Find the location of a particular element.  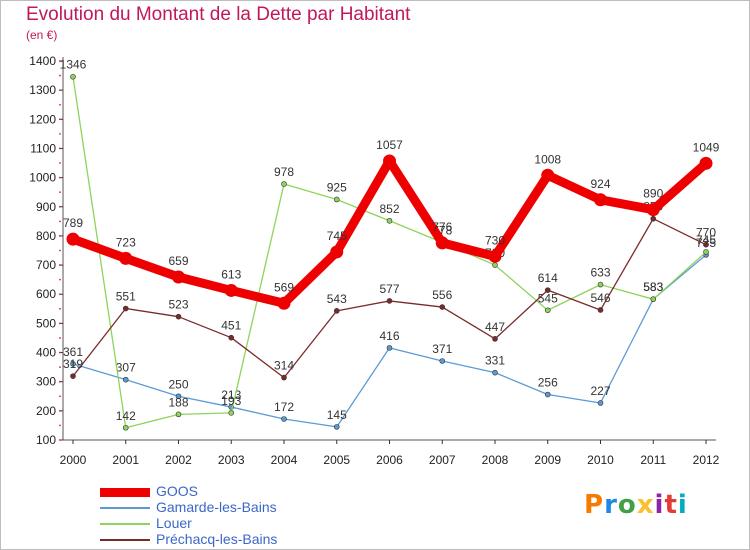

data-label: 447 is located at coordinates (495, 327).